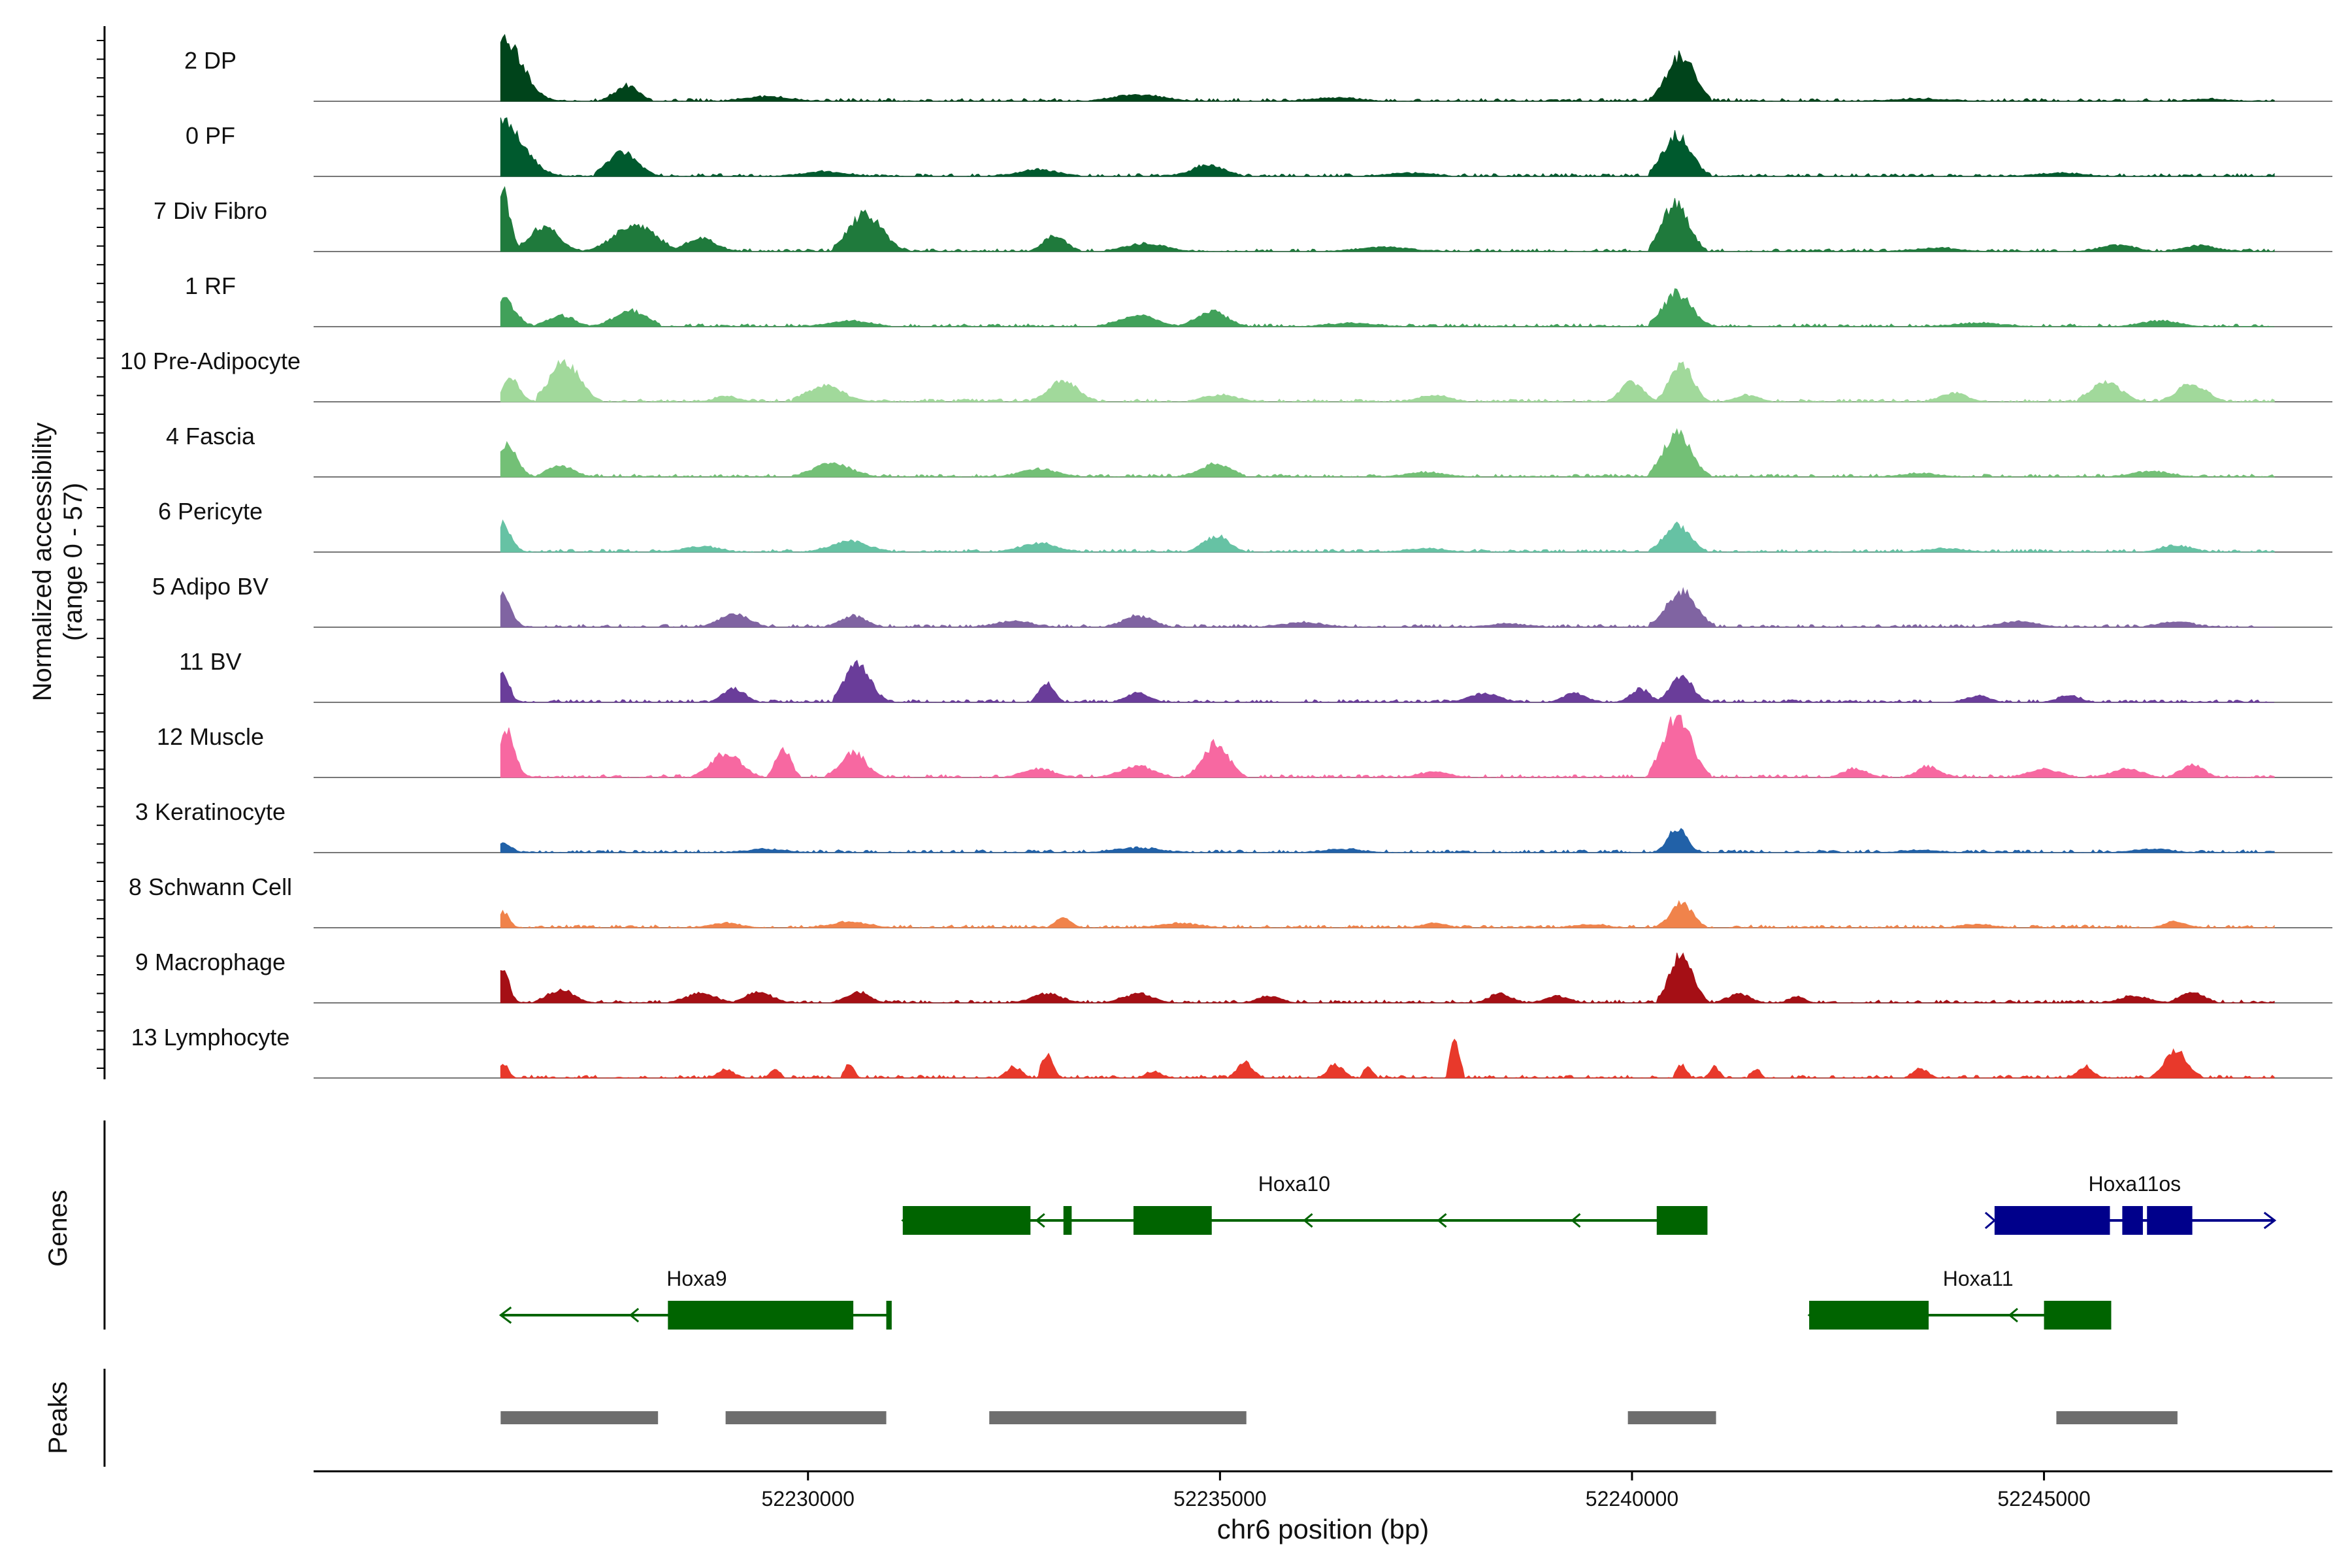 The image size is (2352, 1568). What do you see at coordinates (2134, 1184) in the screenshot?
I see `gene-label: Hoxa11os` at bounding box center [2134, 1184].